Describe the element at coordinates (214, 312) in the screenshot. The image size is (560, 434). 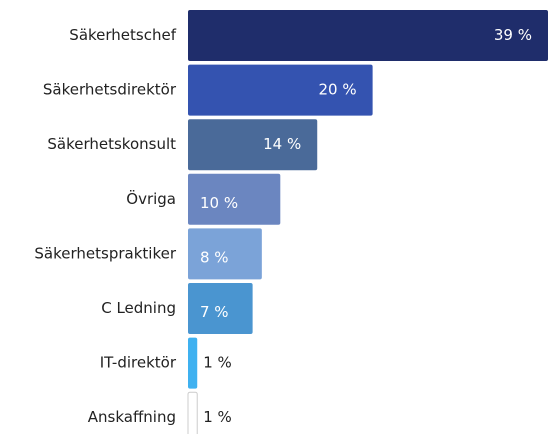
I see `value-label: 7 %` at that location.